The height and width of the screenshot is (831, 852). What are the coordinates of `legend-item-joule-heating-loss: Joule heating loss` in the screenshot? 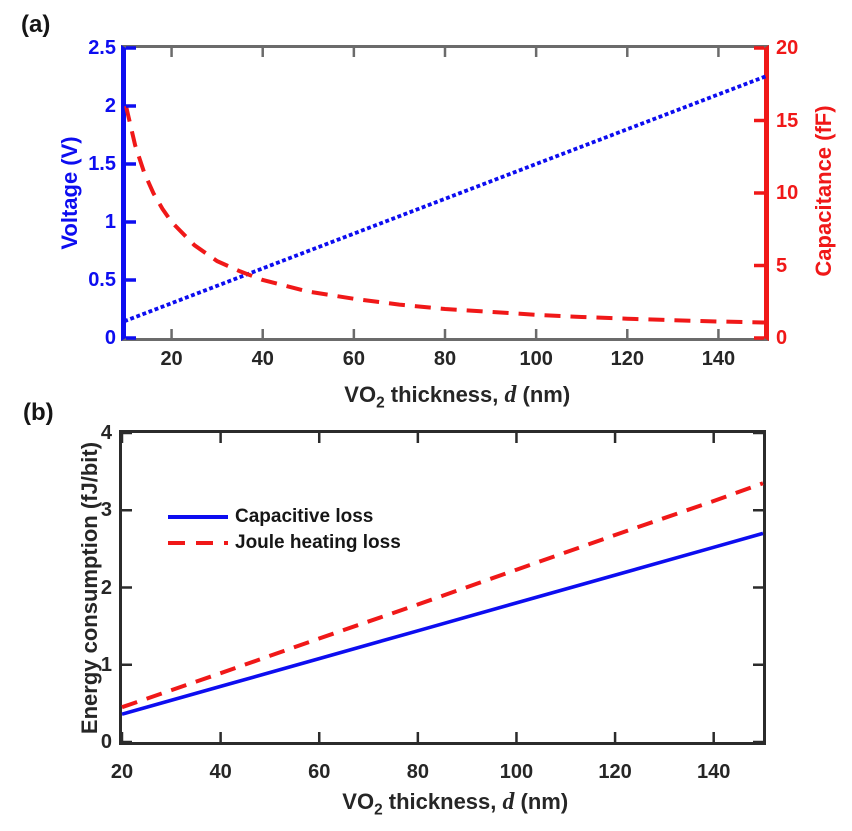 It's located at (284, 543).